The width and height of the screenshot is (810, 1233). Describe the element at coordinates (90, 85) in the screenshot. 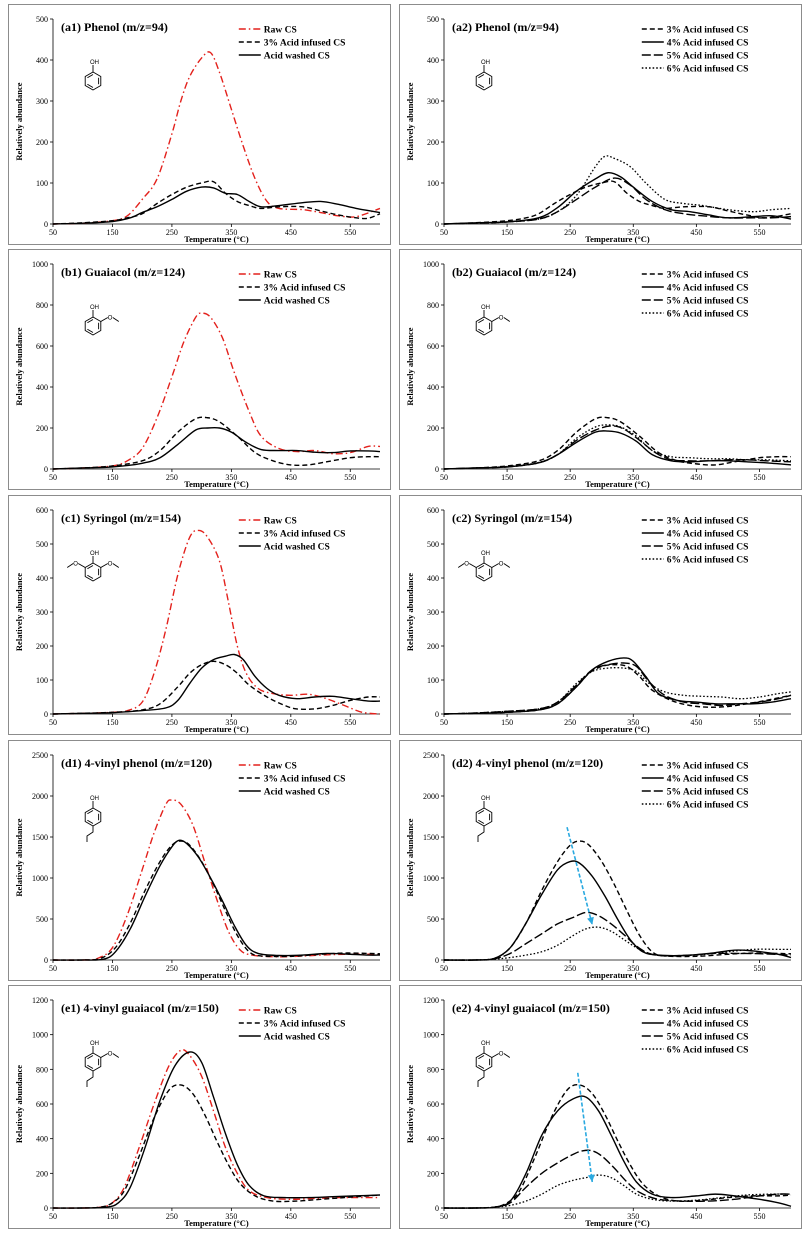

I see `double-bond-icon` at that location.